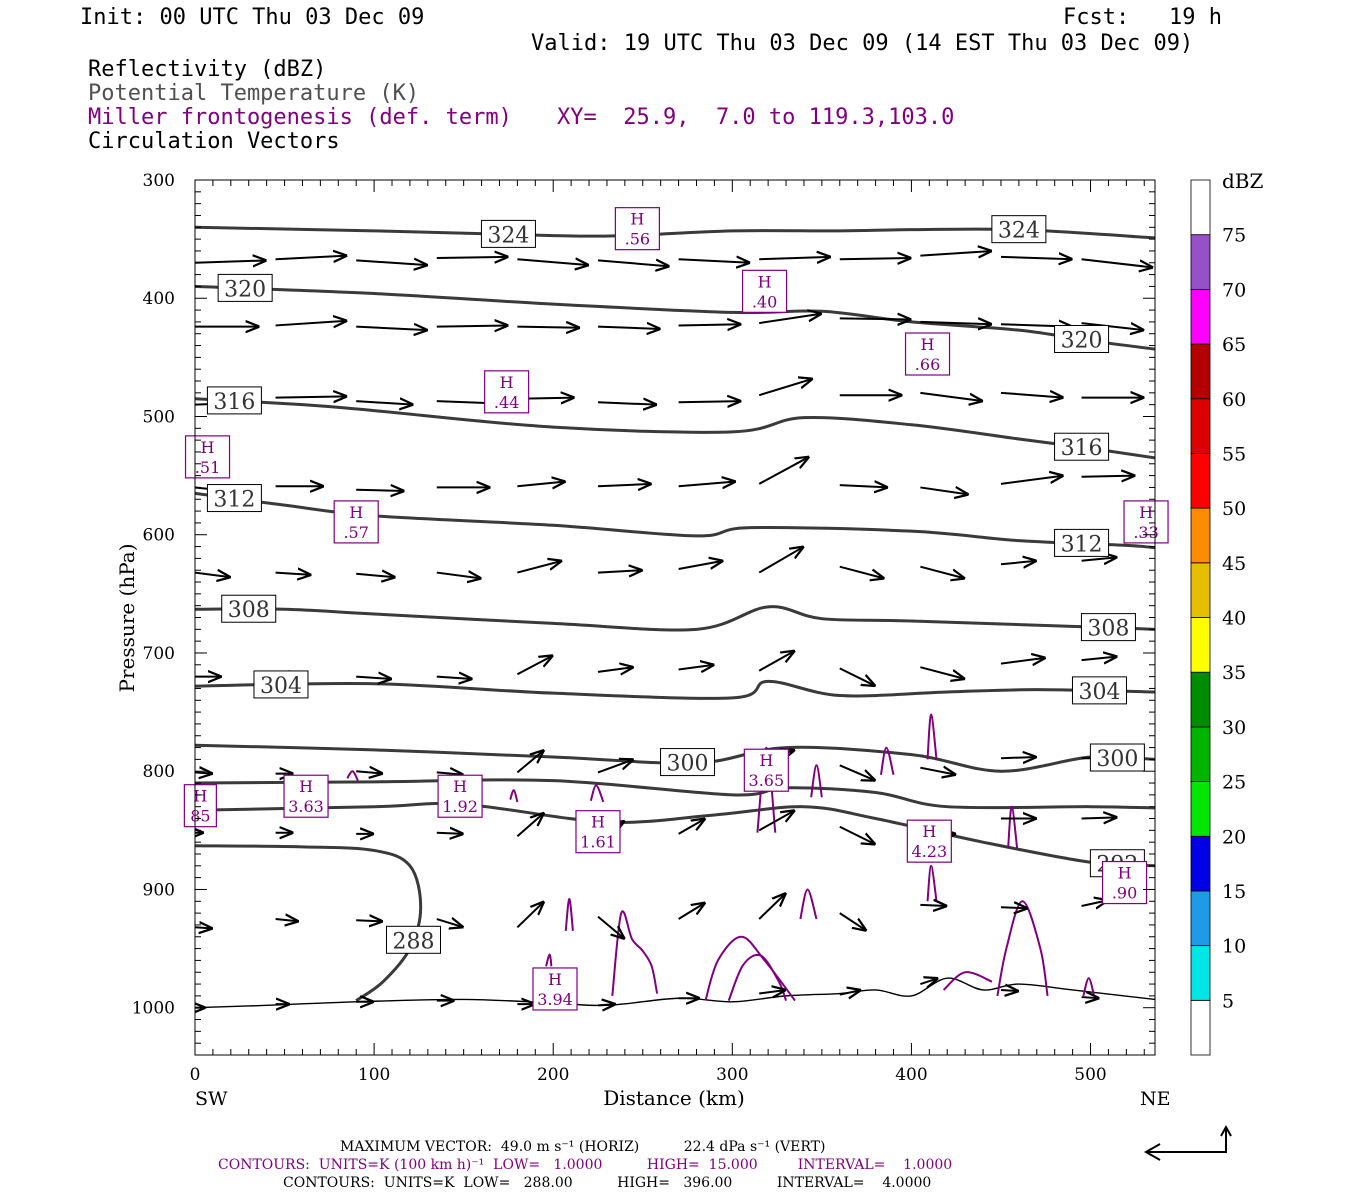 Image resolution: width=1350 pixels, height=1200 pixels. I want to click on colorbar-level-label: 35, so click(1234, 673).